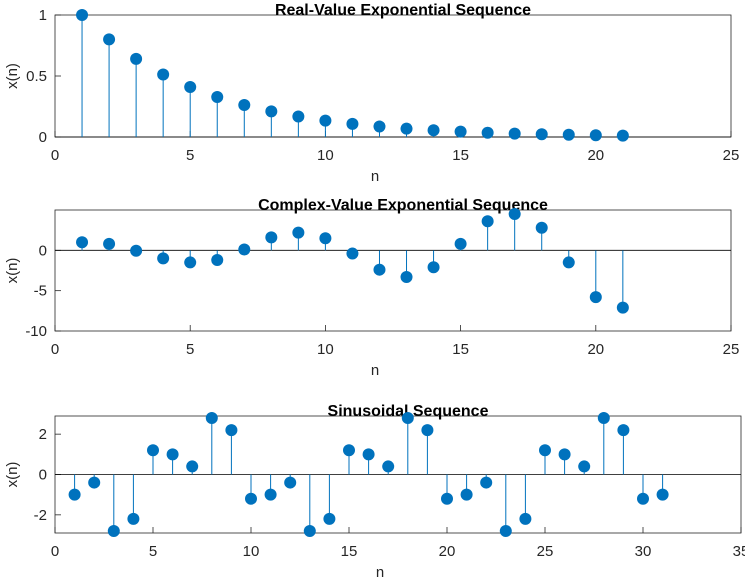  I want to click on y-tick-label: -5, so click(40, 291).